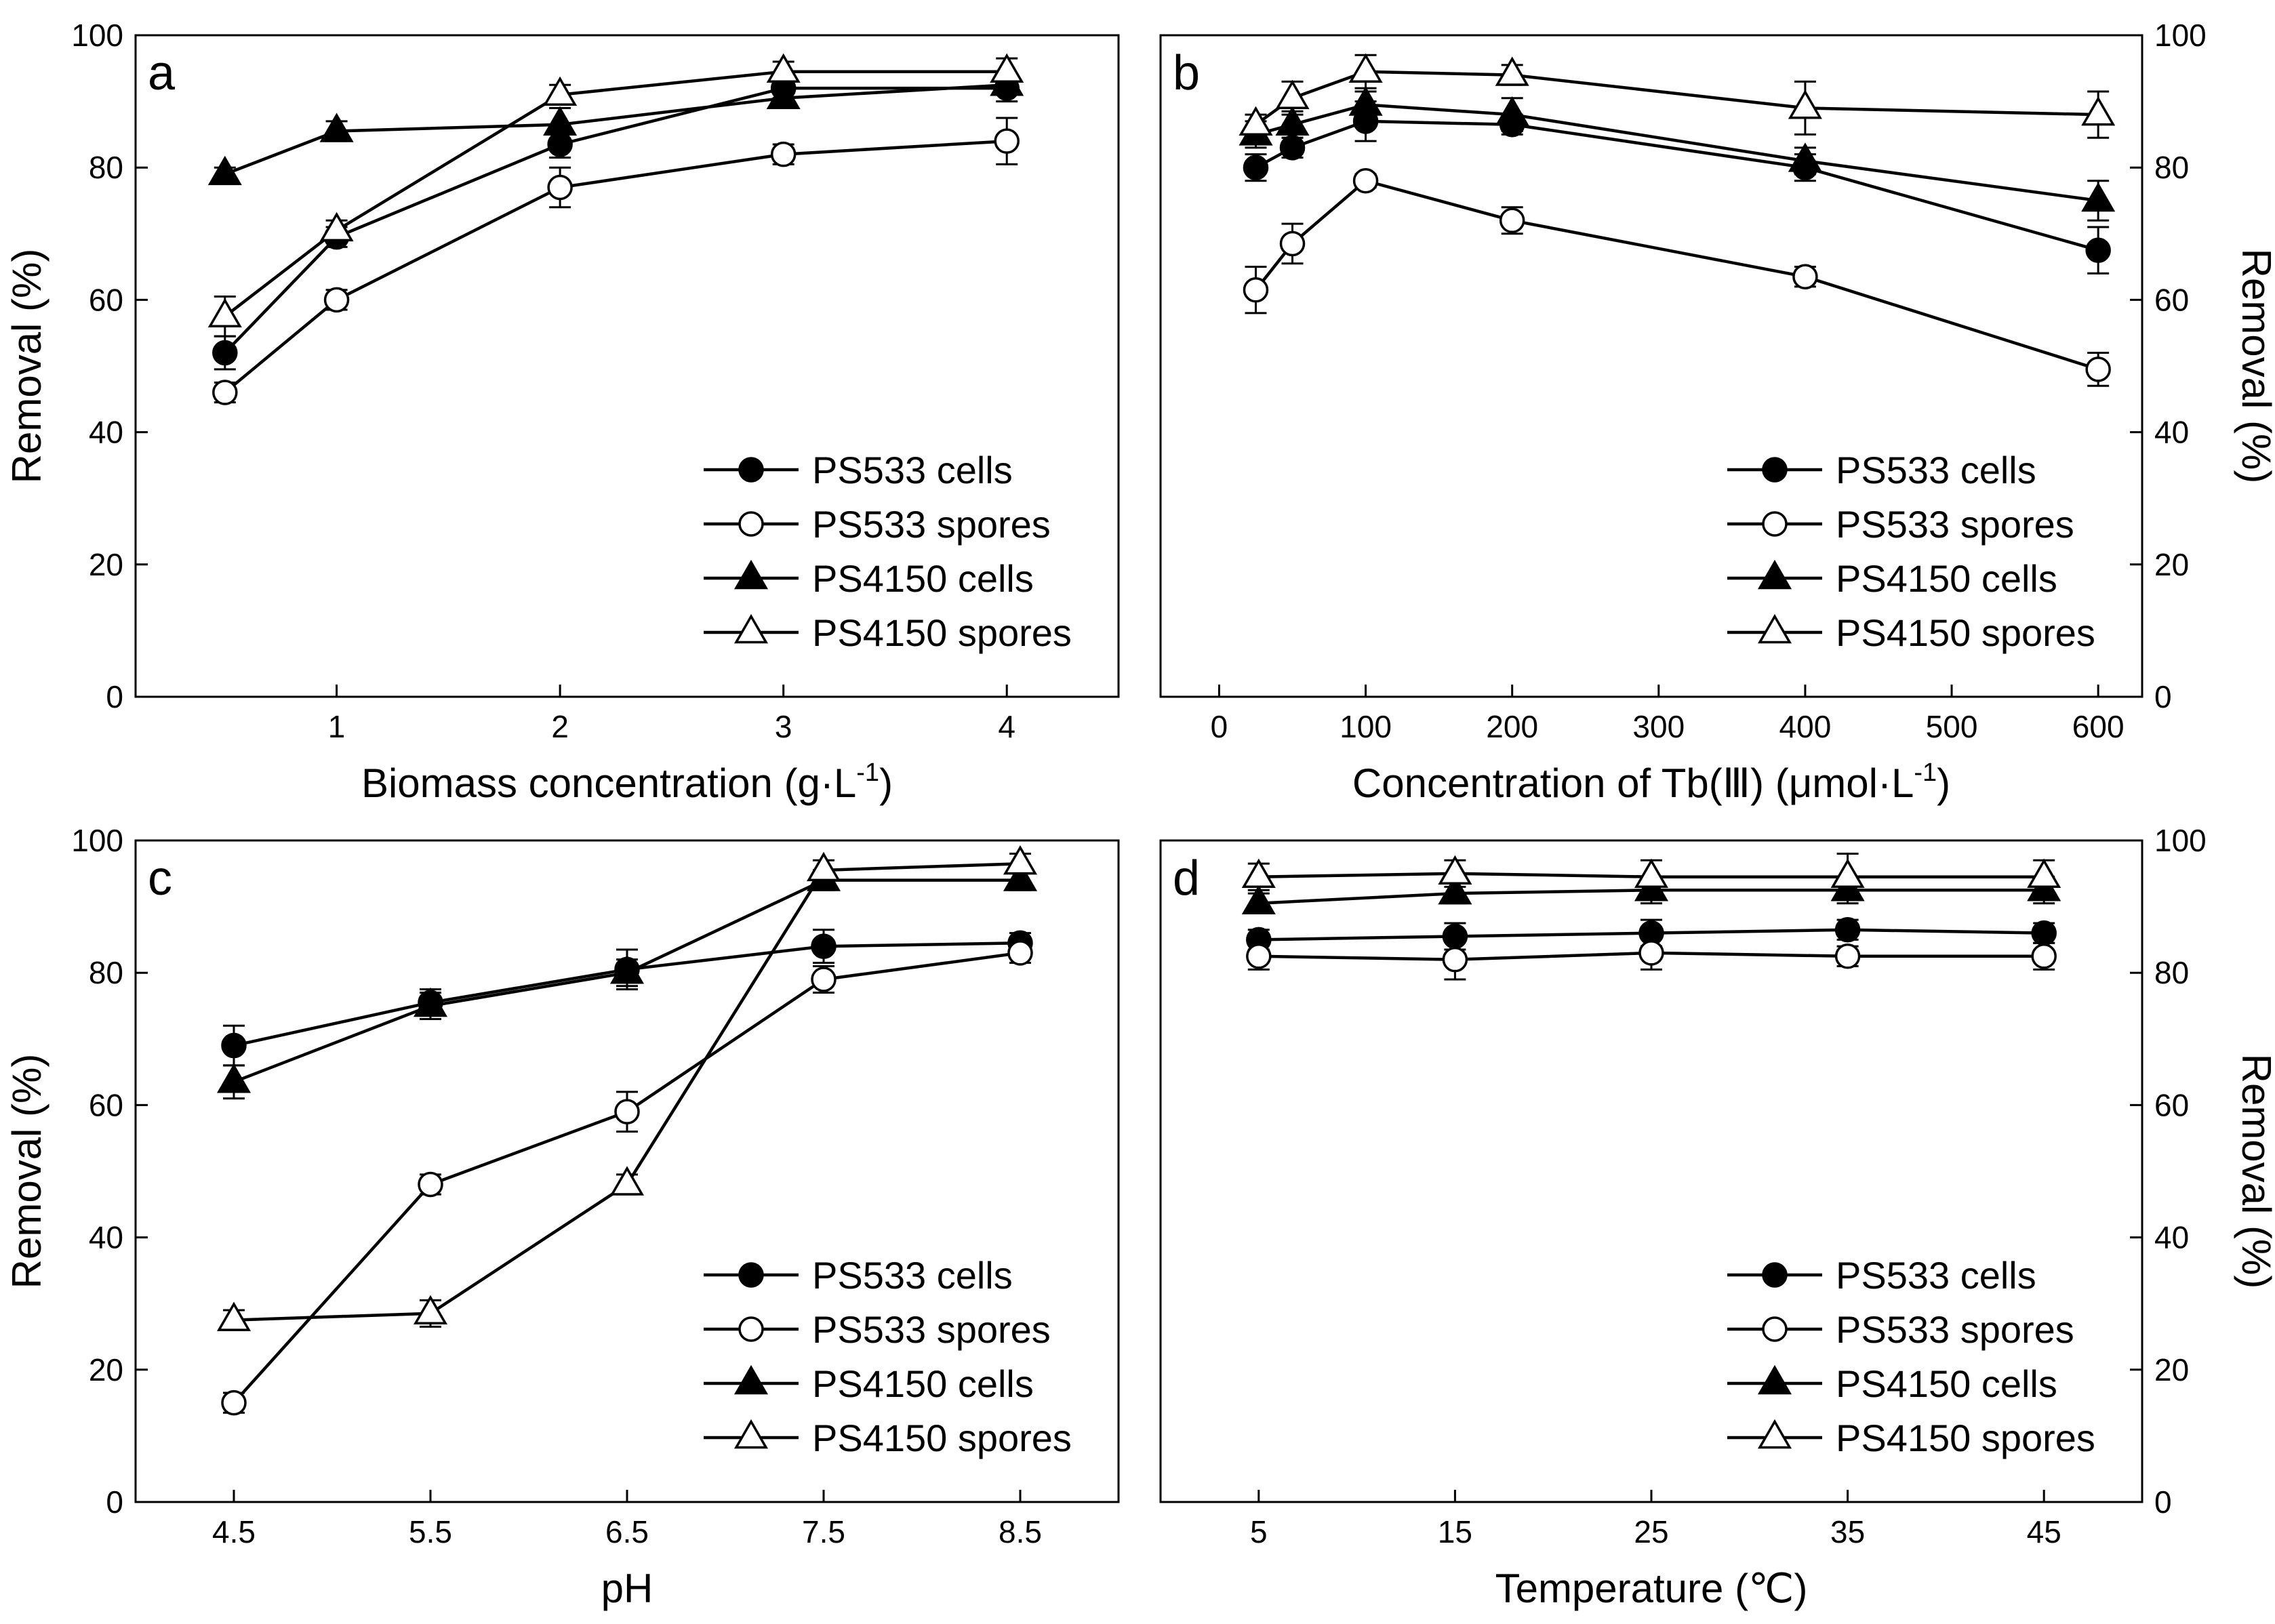  What do you see at coordinates (1366, 726) in the screenshot?
I see `x-tick-label: 100` at bounding box center [1366, 726].